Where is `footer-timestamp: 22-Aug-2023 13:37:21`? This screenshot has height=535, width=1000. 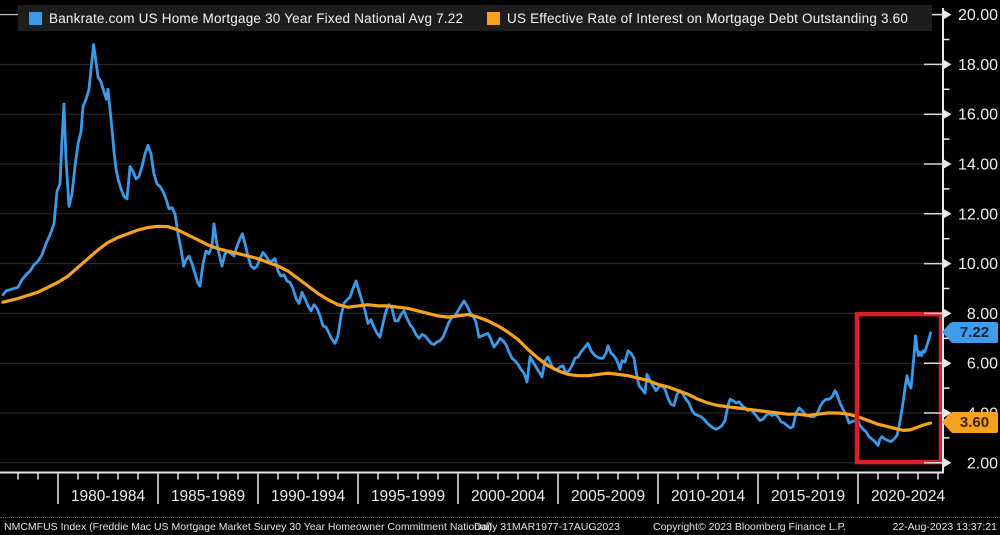 footer-timestamp: 22-Aug-2023 13:37:21 is located at coordinates (944, 527).